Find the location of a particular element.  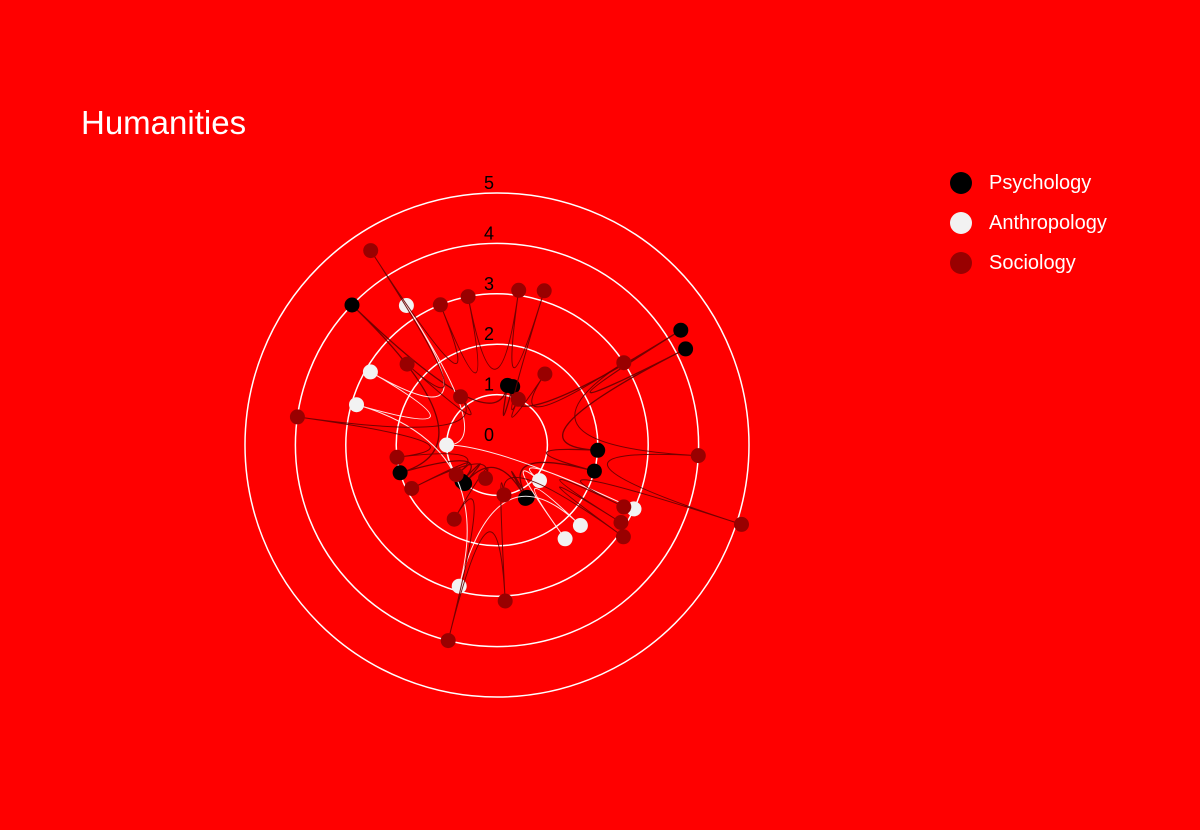

legend-item-psychology: Psychology is located at coordinates (1028, 183).